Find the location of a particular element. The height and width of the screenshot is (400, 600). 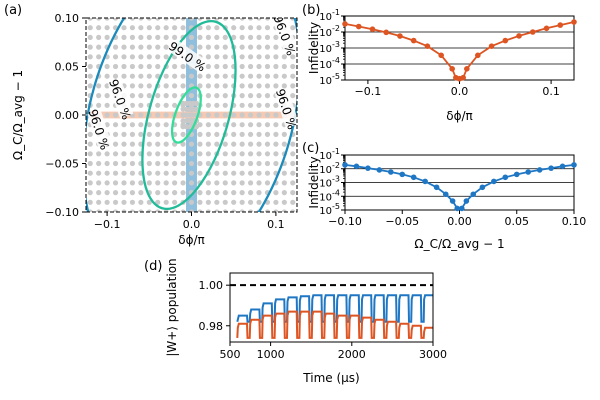

x-tick-label: −0.1 is located at coordinates (107, 224).